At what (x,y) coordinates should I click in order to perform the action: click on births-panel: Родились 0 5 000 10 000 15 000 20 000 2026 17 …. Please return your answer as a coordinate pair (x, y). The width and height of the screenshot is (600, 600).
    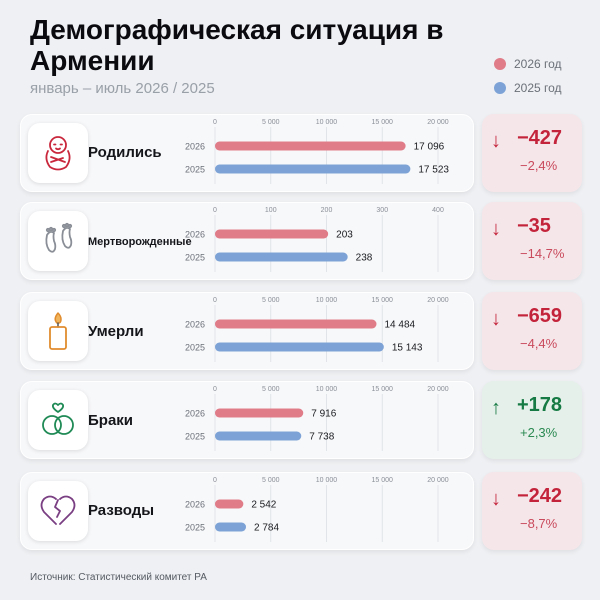
    Looking at the image, I should click on (247, 153).